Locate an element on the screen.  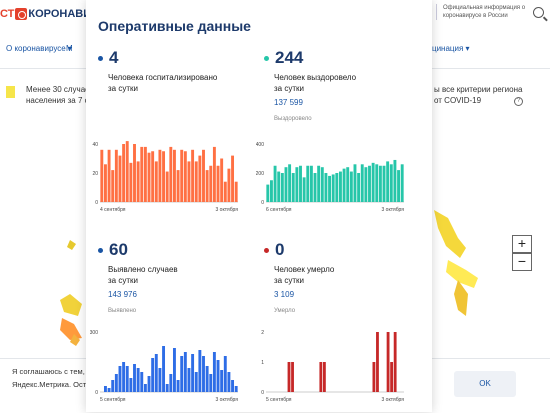
stat-value: 4 is located at coordinates (114, 57).